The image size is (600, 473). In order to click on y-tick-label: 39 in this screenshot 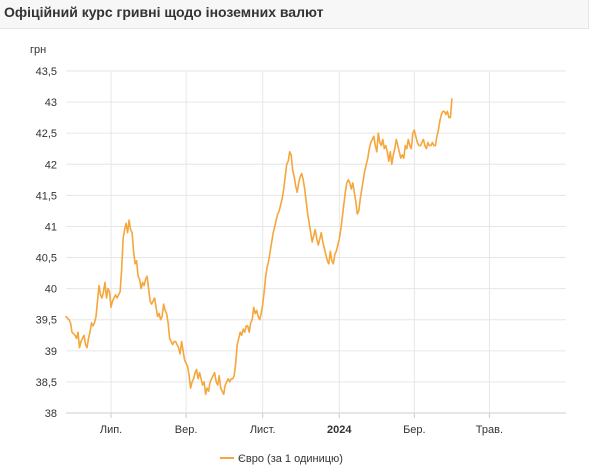, I will do `click(51, 352)`.